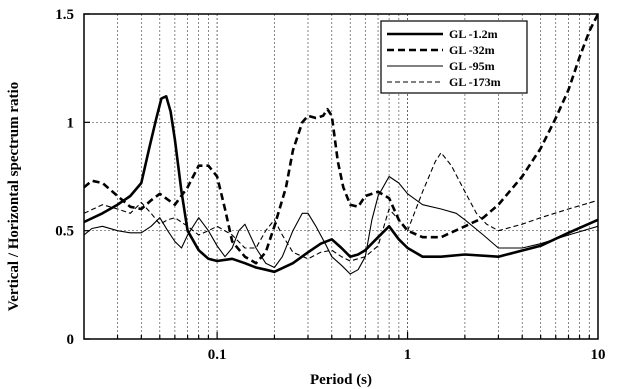 The width and height of the screenshot is (620, 389). Describe the element at coordinates (71, 123) in the screenshot. I see `y-tick-label: 1` at that location.